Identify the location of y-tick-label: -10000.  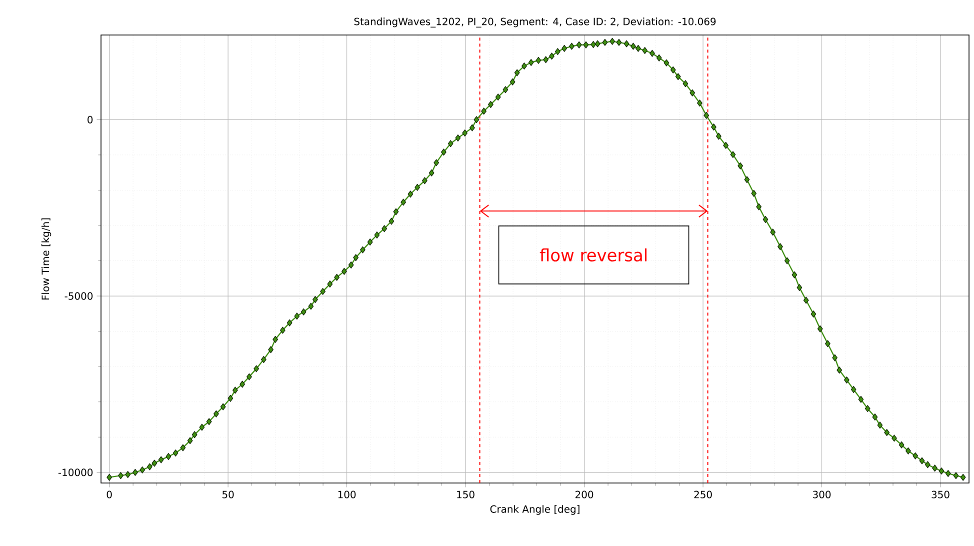
(75, 472).